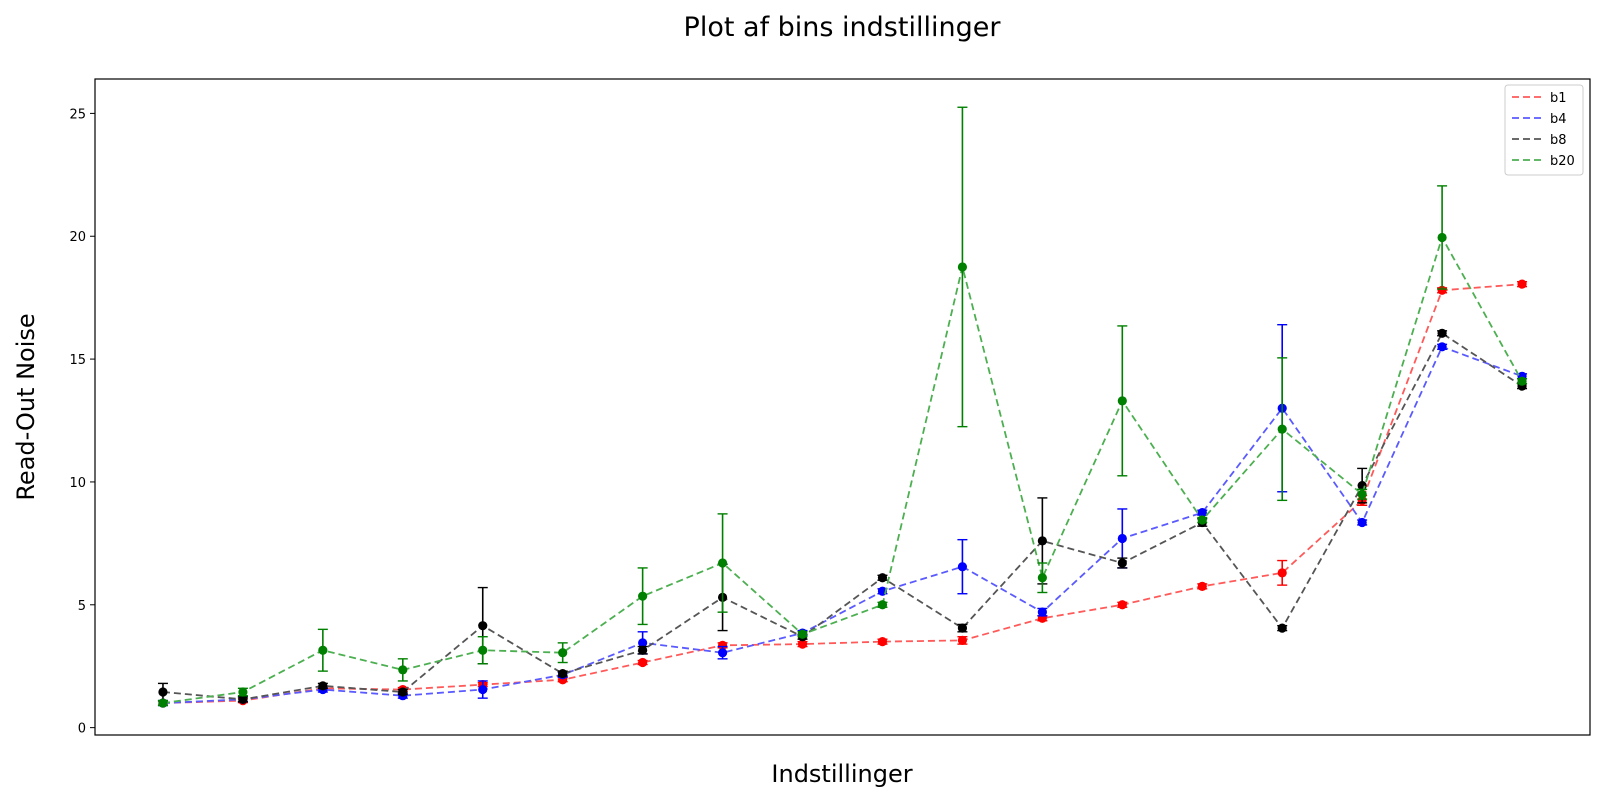  What do you see at coordinates (1558, 98) in the screenshot?
I see `legend-label-b1: b1` at bounding box center [1558, 98].